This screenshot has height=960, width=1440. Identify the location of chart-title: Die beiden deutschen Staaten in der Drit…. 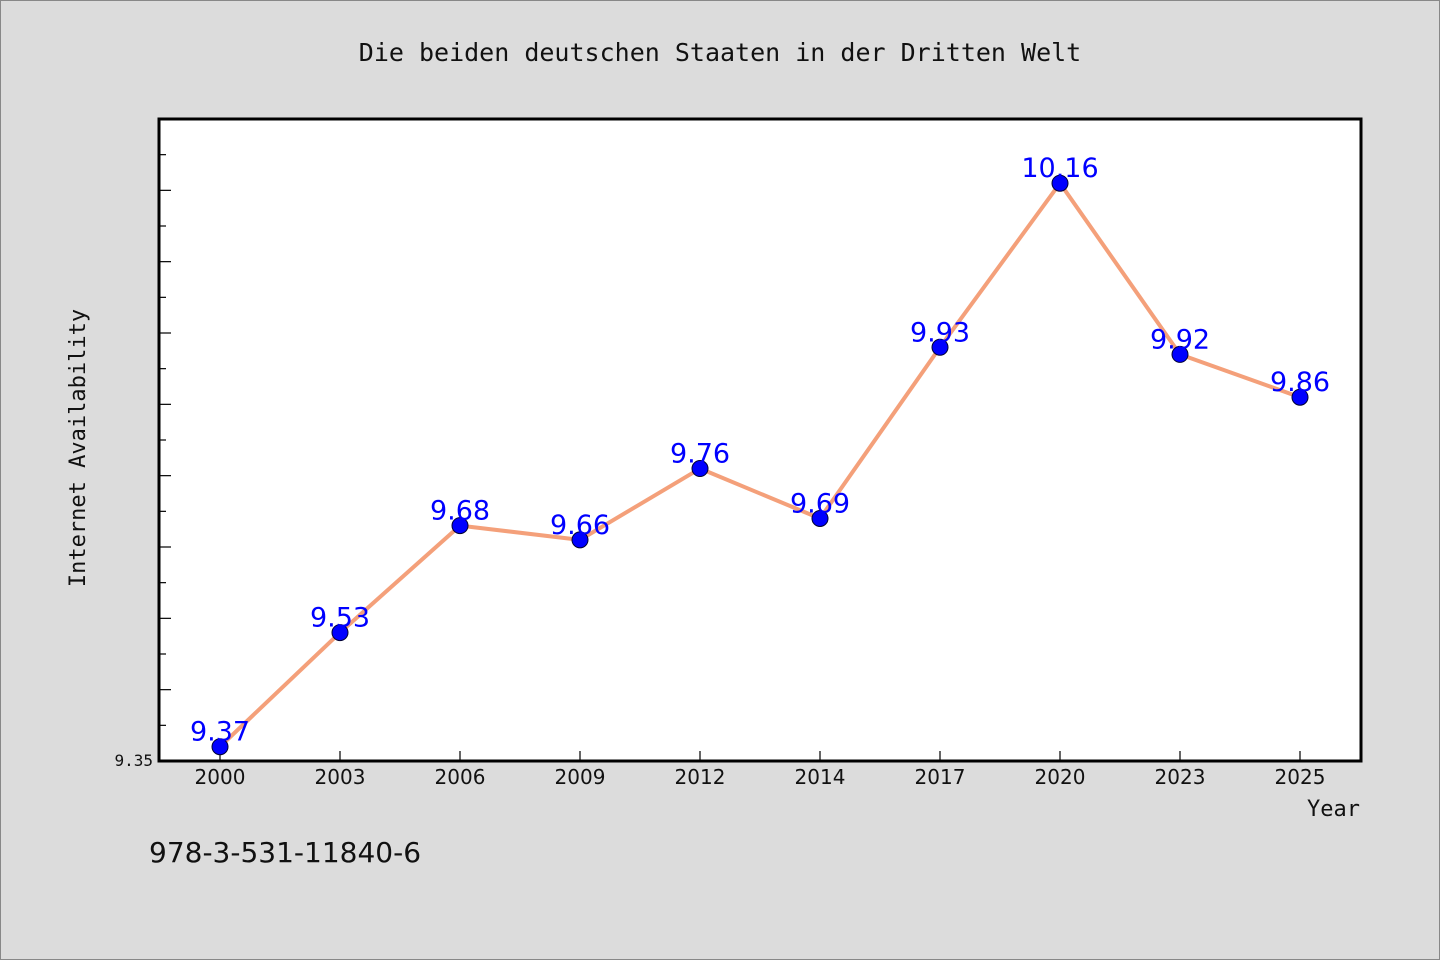
(720, 52).